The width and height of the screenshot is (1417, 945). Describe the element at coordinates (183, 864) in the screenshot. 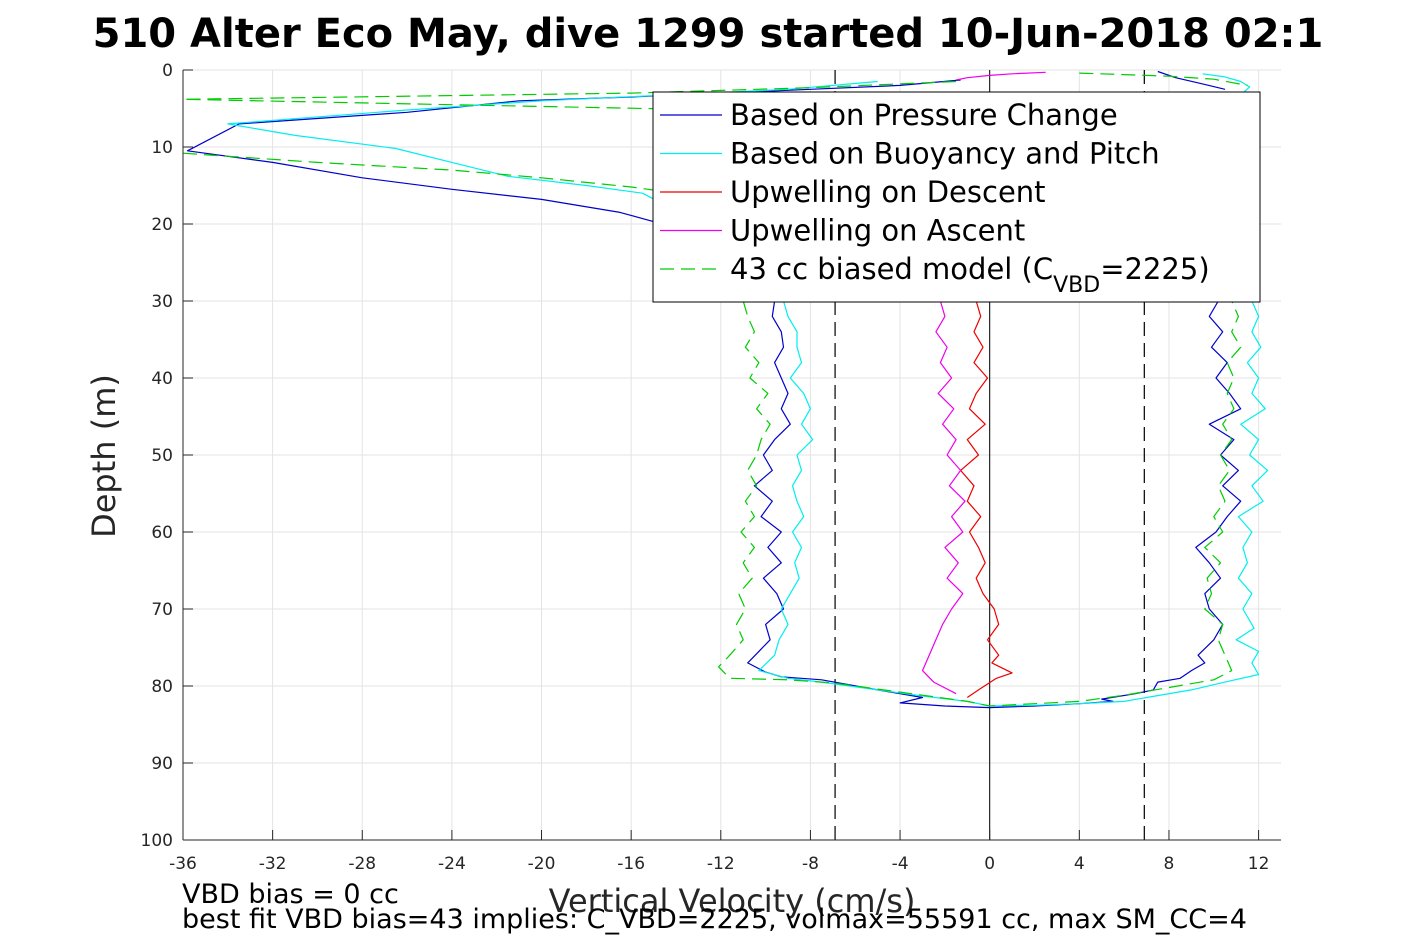

I see `x-tick-label: -36` at that location.